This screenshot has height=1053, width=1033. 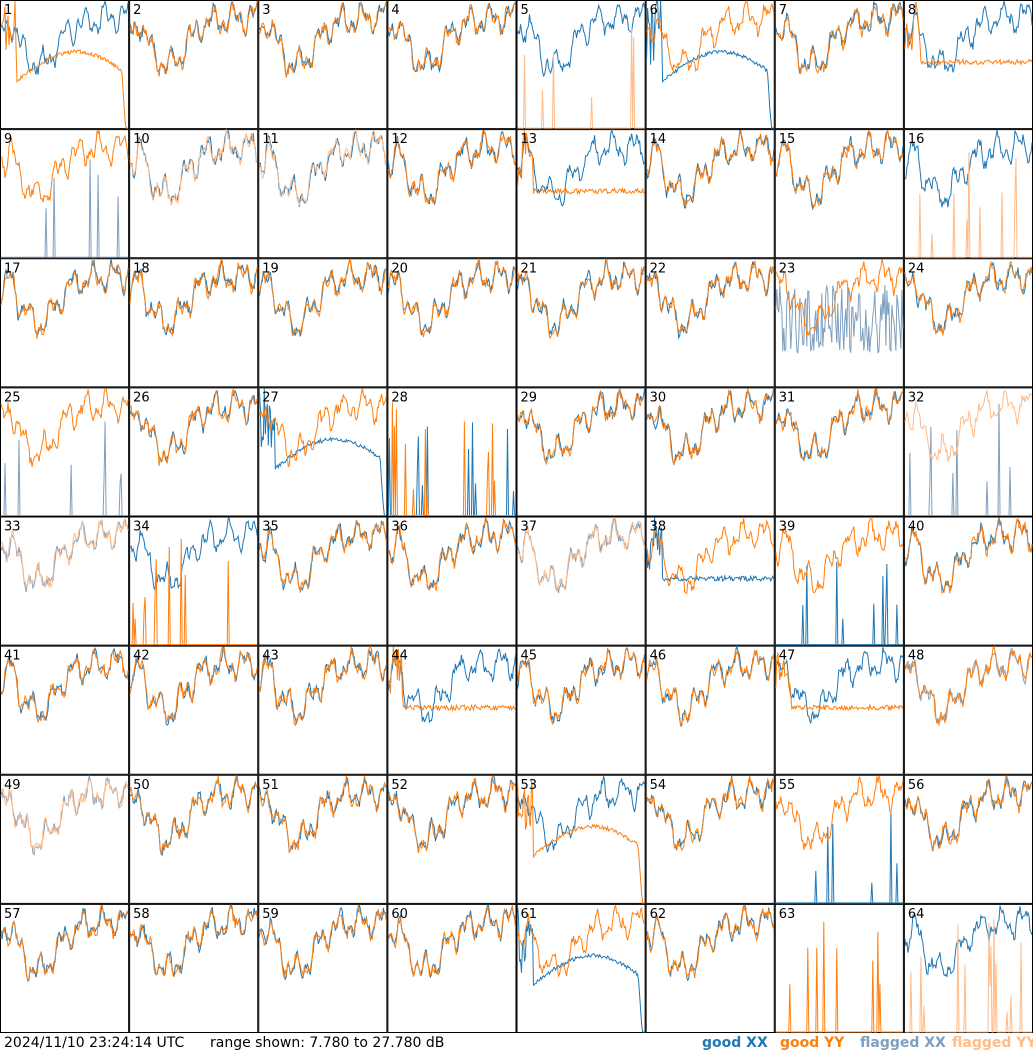 I want to click on panel-1: 1, so click(x=65, y=65).